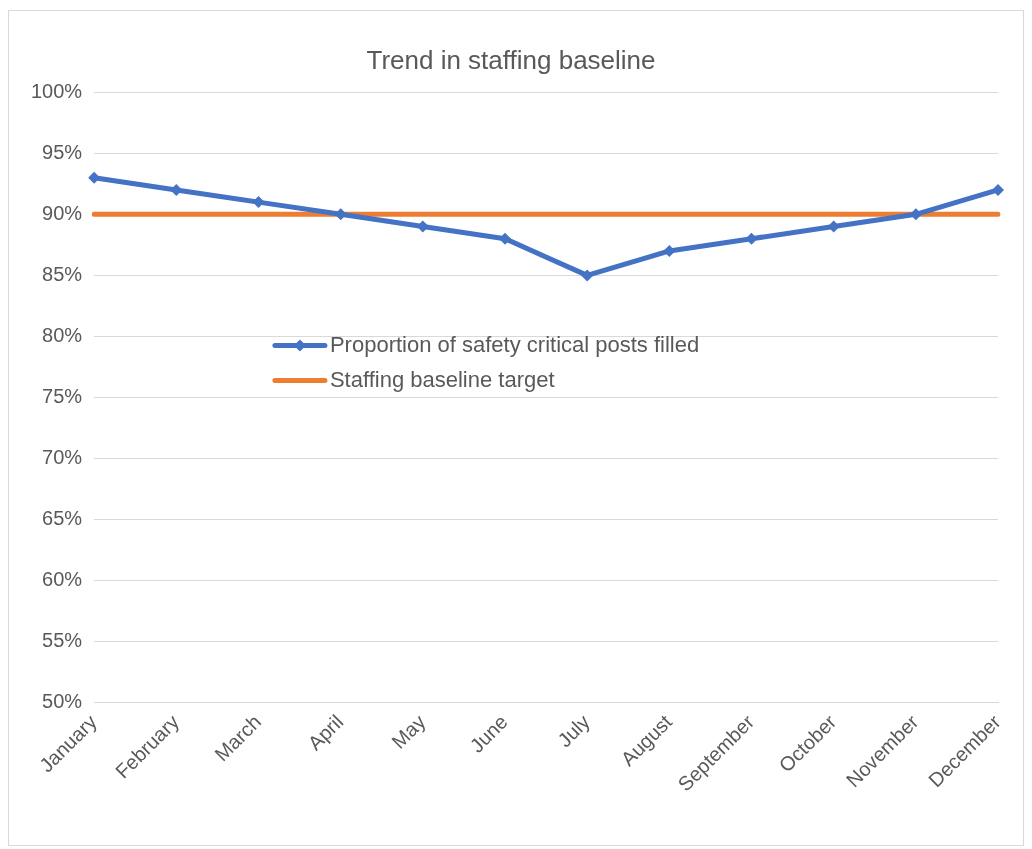 Image resolution: width=1032 pixels, height=849 pixels. What do you see at coordinates (442, 379) in the screenshot?
I see `legend-label: Staffing baseline target` at bounding box center [442, 379].